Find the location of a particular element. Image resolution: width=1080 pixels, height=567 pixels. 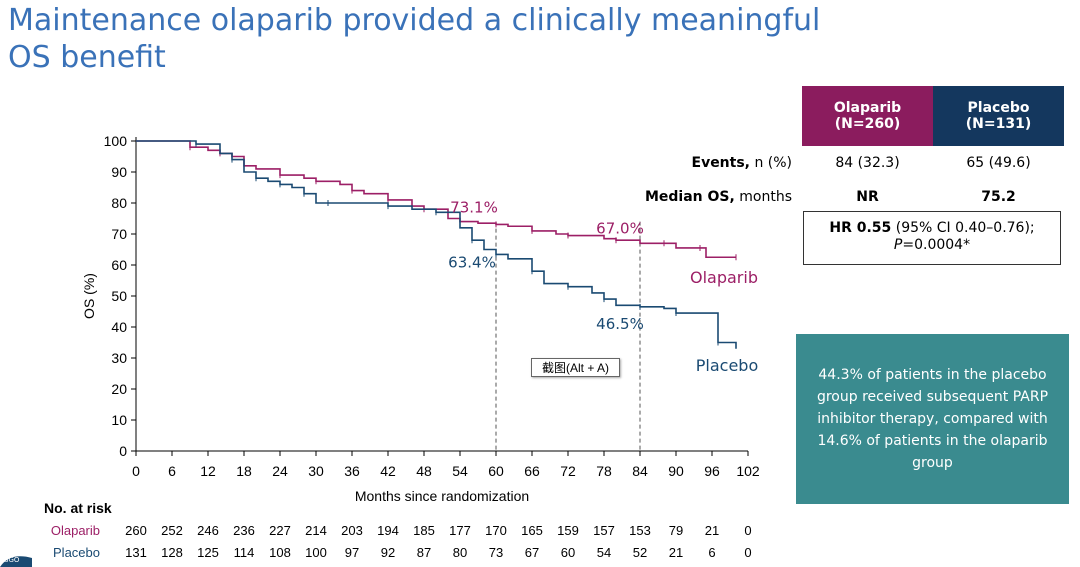

risk-olaparib-value: 153 is located at coordinates (640, 530).